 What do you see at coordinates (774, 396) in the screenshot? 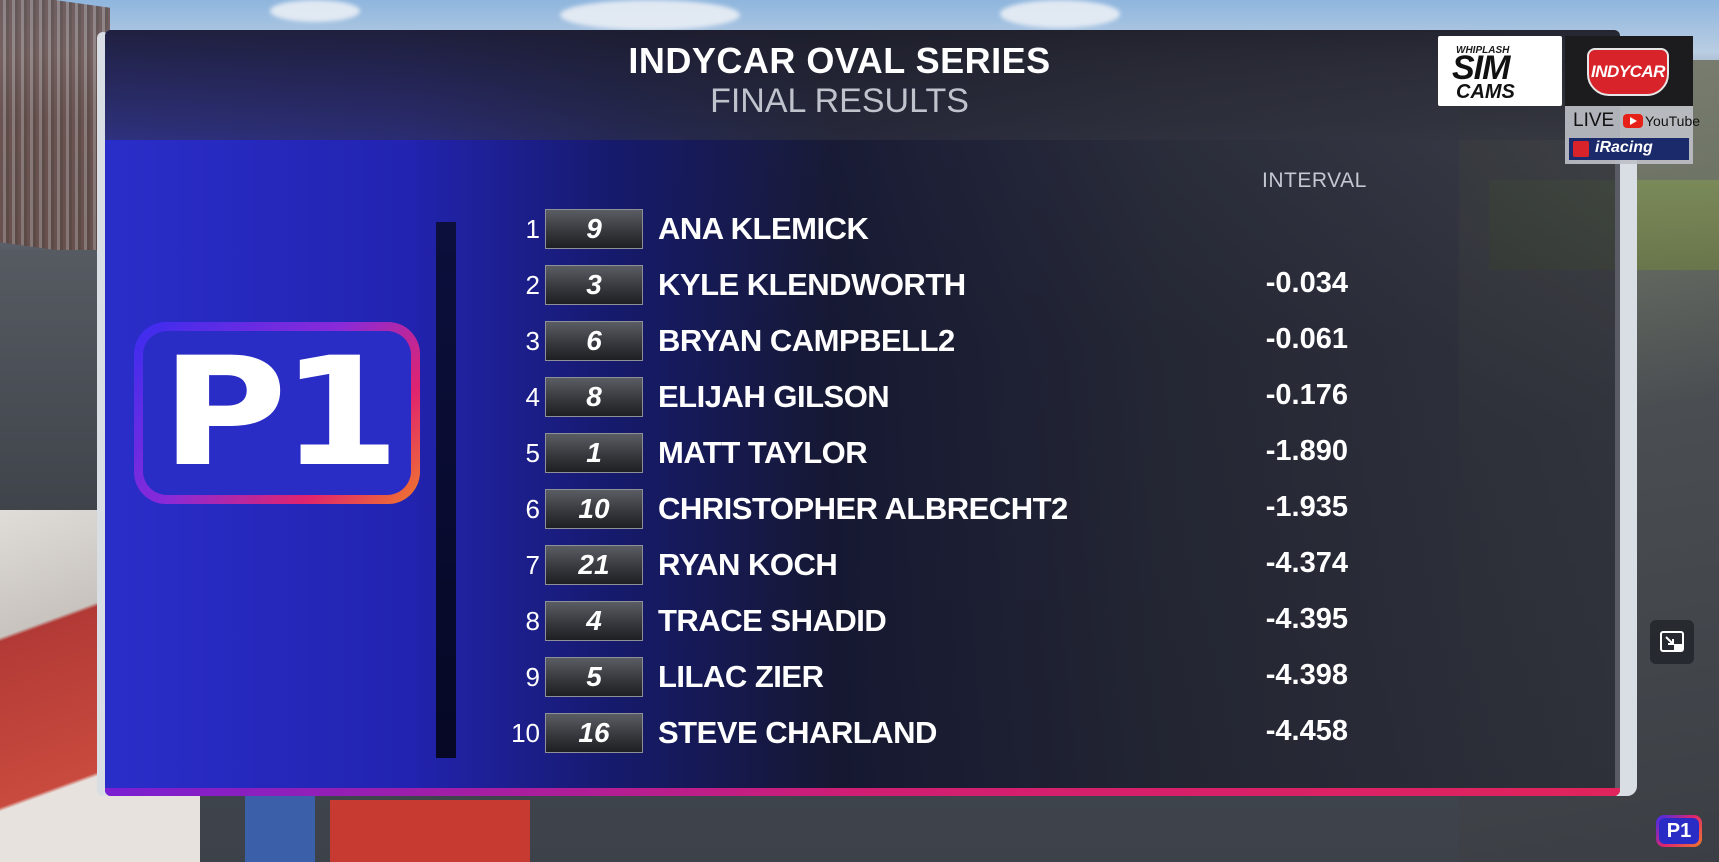
I see `driver-name: ELIJAH GILSON` at bounding box center [774, 396].